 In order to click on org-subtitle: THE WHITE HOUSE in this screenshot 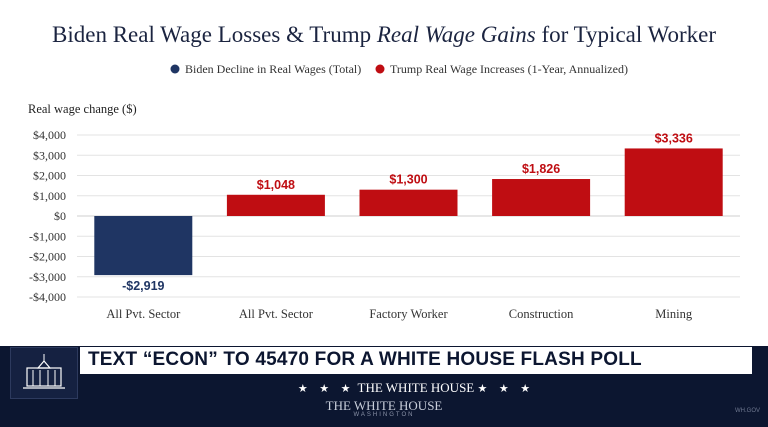, I will do `click(384, 405)`.